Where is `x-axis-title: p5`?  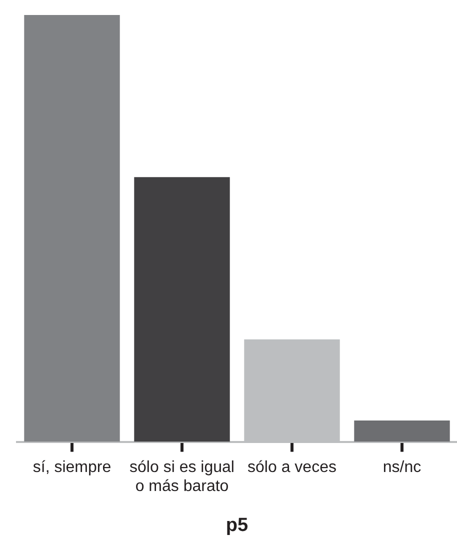 x-axis-title: p5 is located at coordinates (237, 525).